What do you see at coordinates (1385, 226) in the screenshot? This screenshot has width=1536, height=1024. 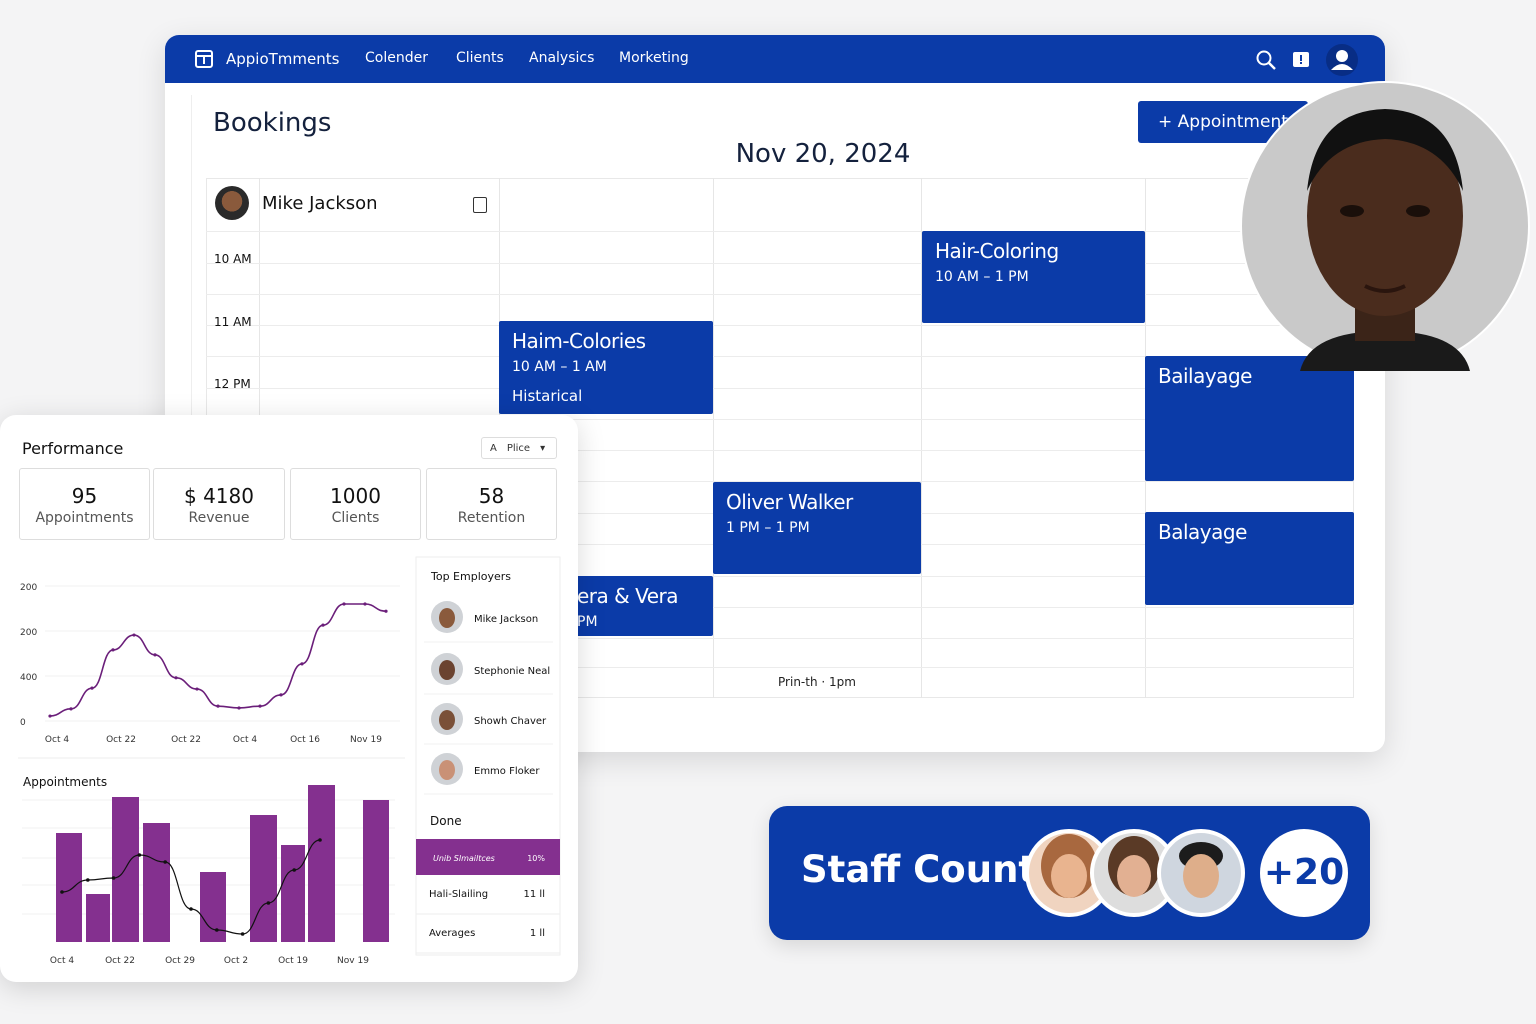 I see `profile-photo` at bounding box center [1385, 226].